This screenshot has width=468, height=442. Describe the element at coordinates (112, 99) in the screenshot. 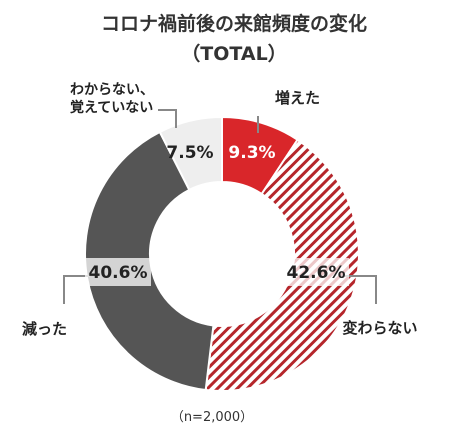

I see `category-label-3: わからない、覚えていない` at that location.